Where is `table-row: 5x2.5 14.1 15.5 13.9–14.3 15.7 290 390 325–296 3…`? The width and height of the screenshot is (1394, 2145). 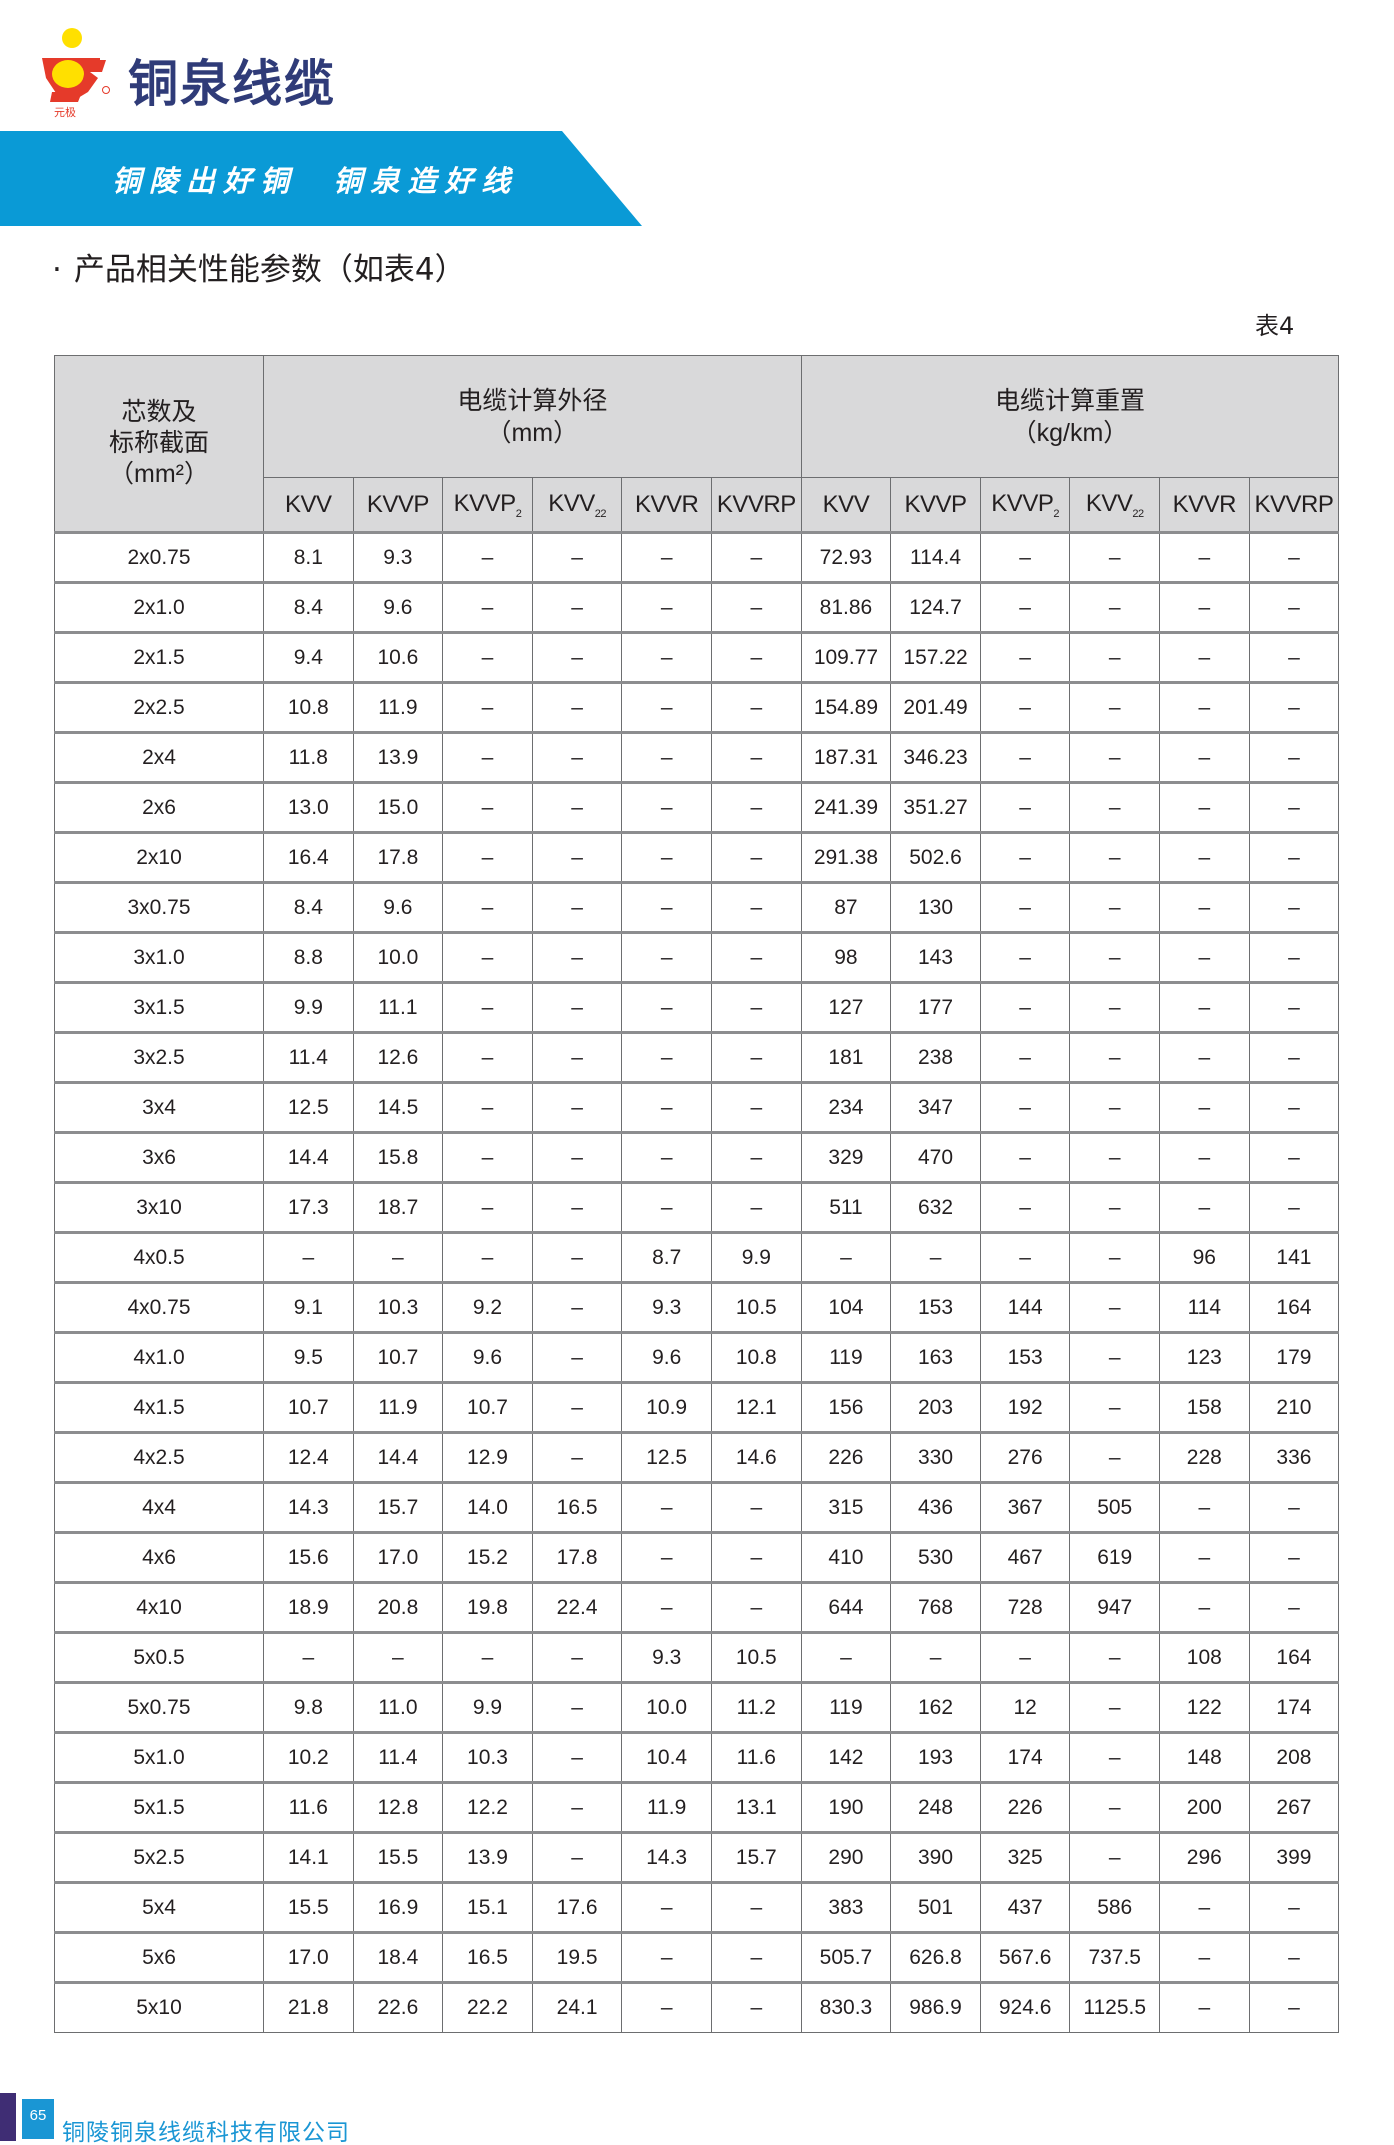 table-row: 5x2.5 14.1 15.5 13.9–14.3 15.7 290 390 325–296 3… is located at coordinates (697, 1857).